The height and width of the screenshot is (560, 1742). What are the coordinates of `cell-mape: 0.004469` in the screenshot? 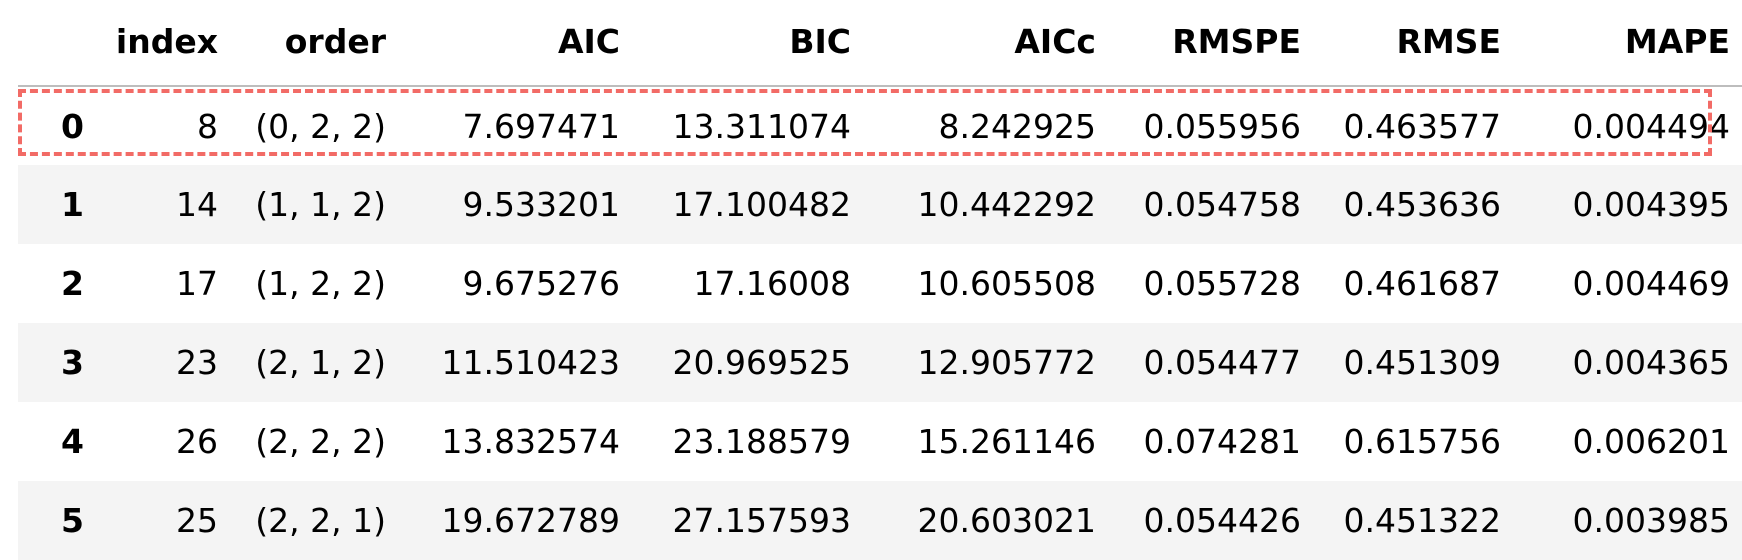 It's located at (1651, 283).